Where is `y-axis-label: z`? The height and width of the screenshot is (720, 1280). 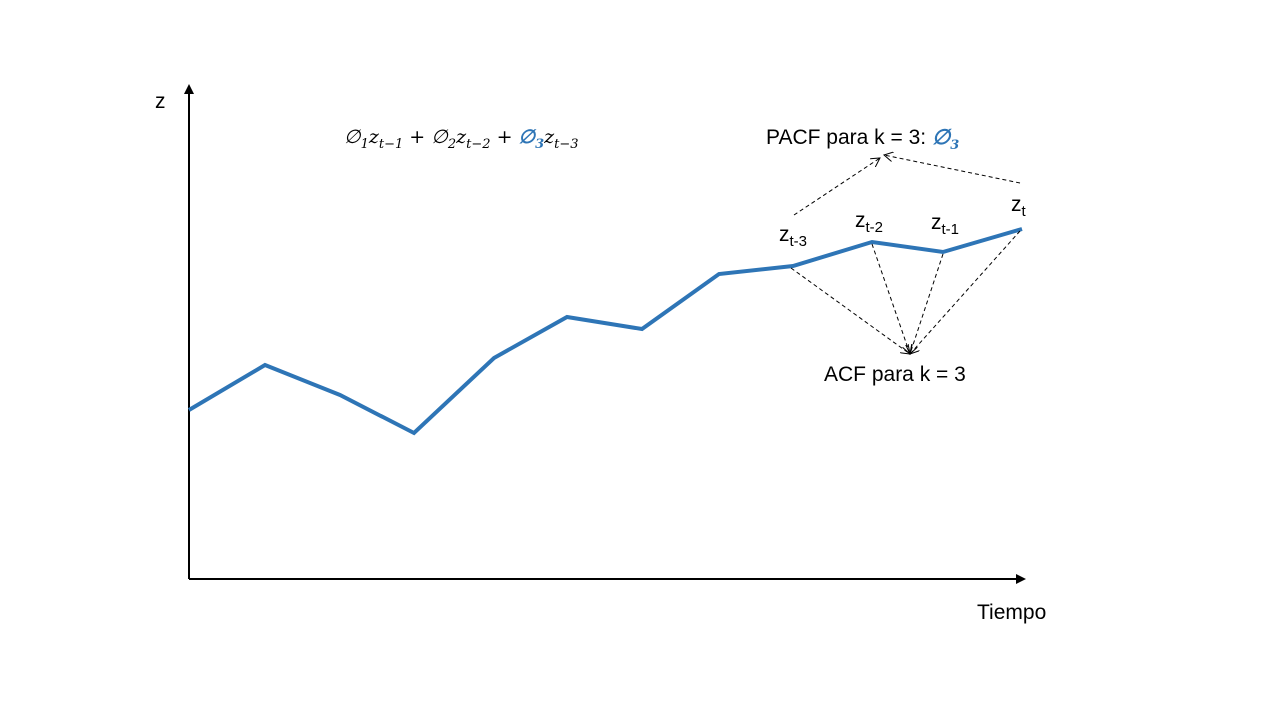 y-axis-label: z is located at coordinates (160, 101).